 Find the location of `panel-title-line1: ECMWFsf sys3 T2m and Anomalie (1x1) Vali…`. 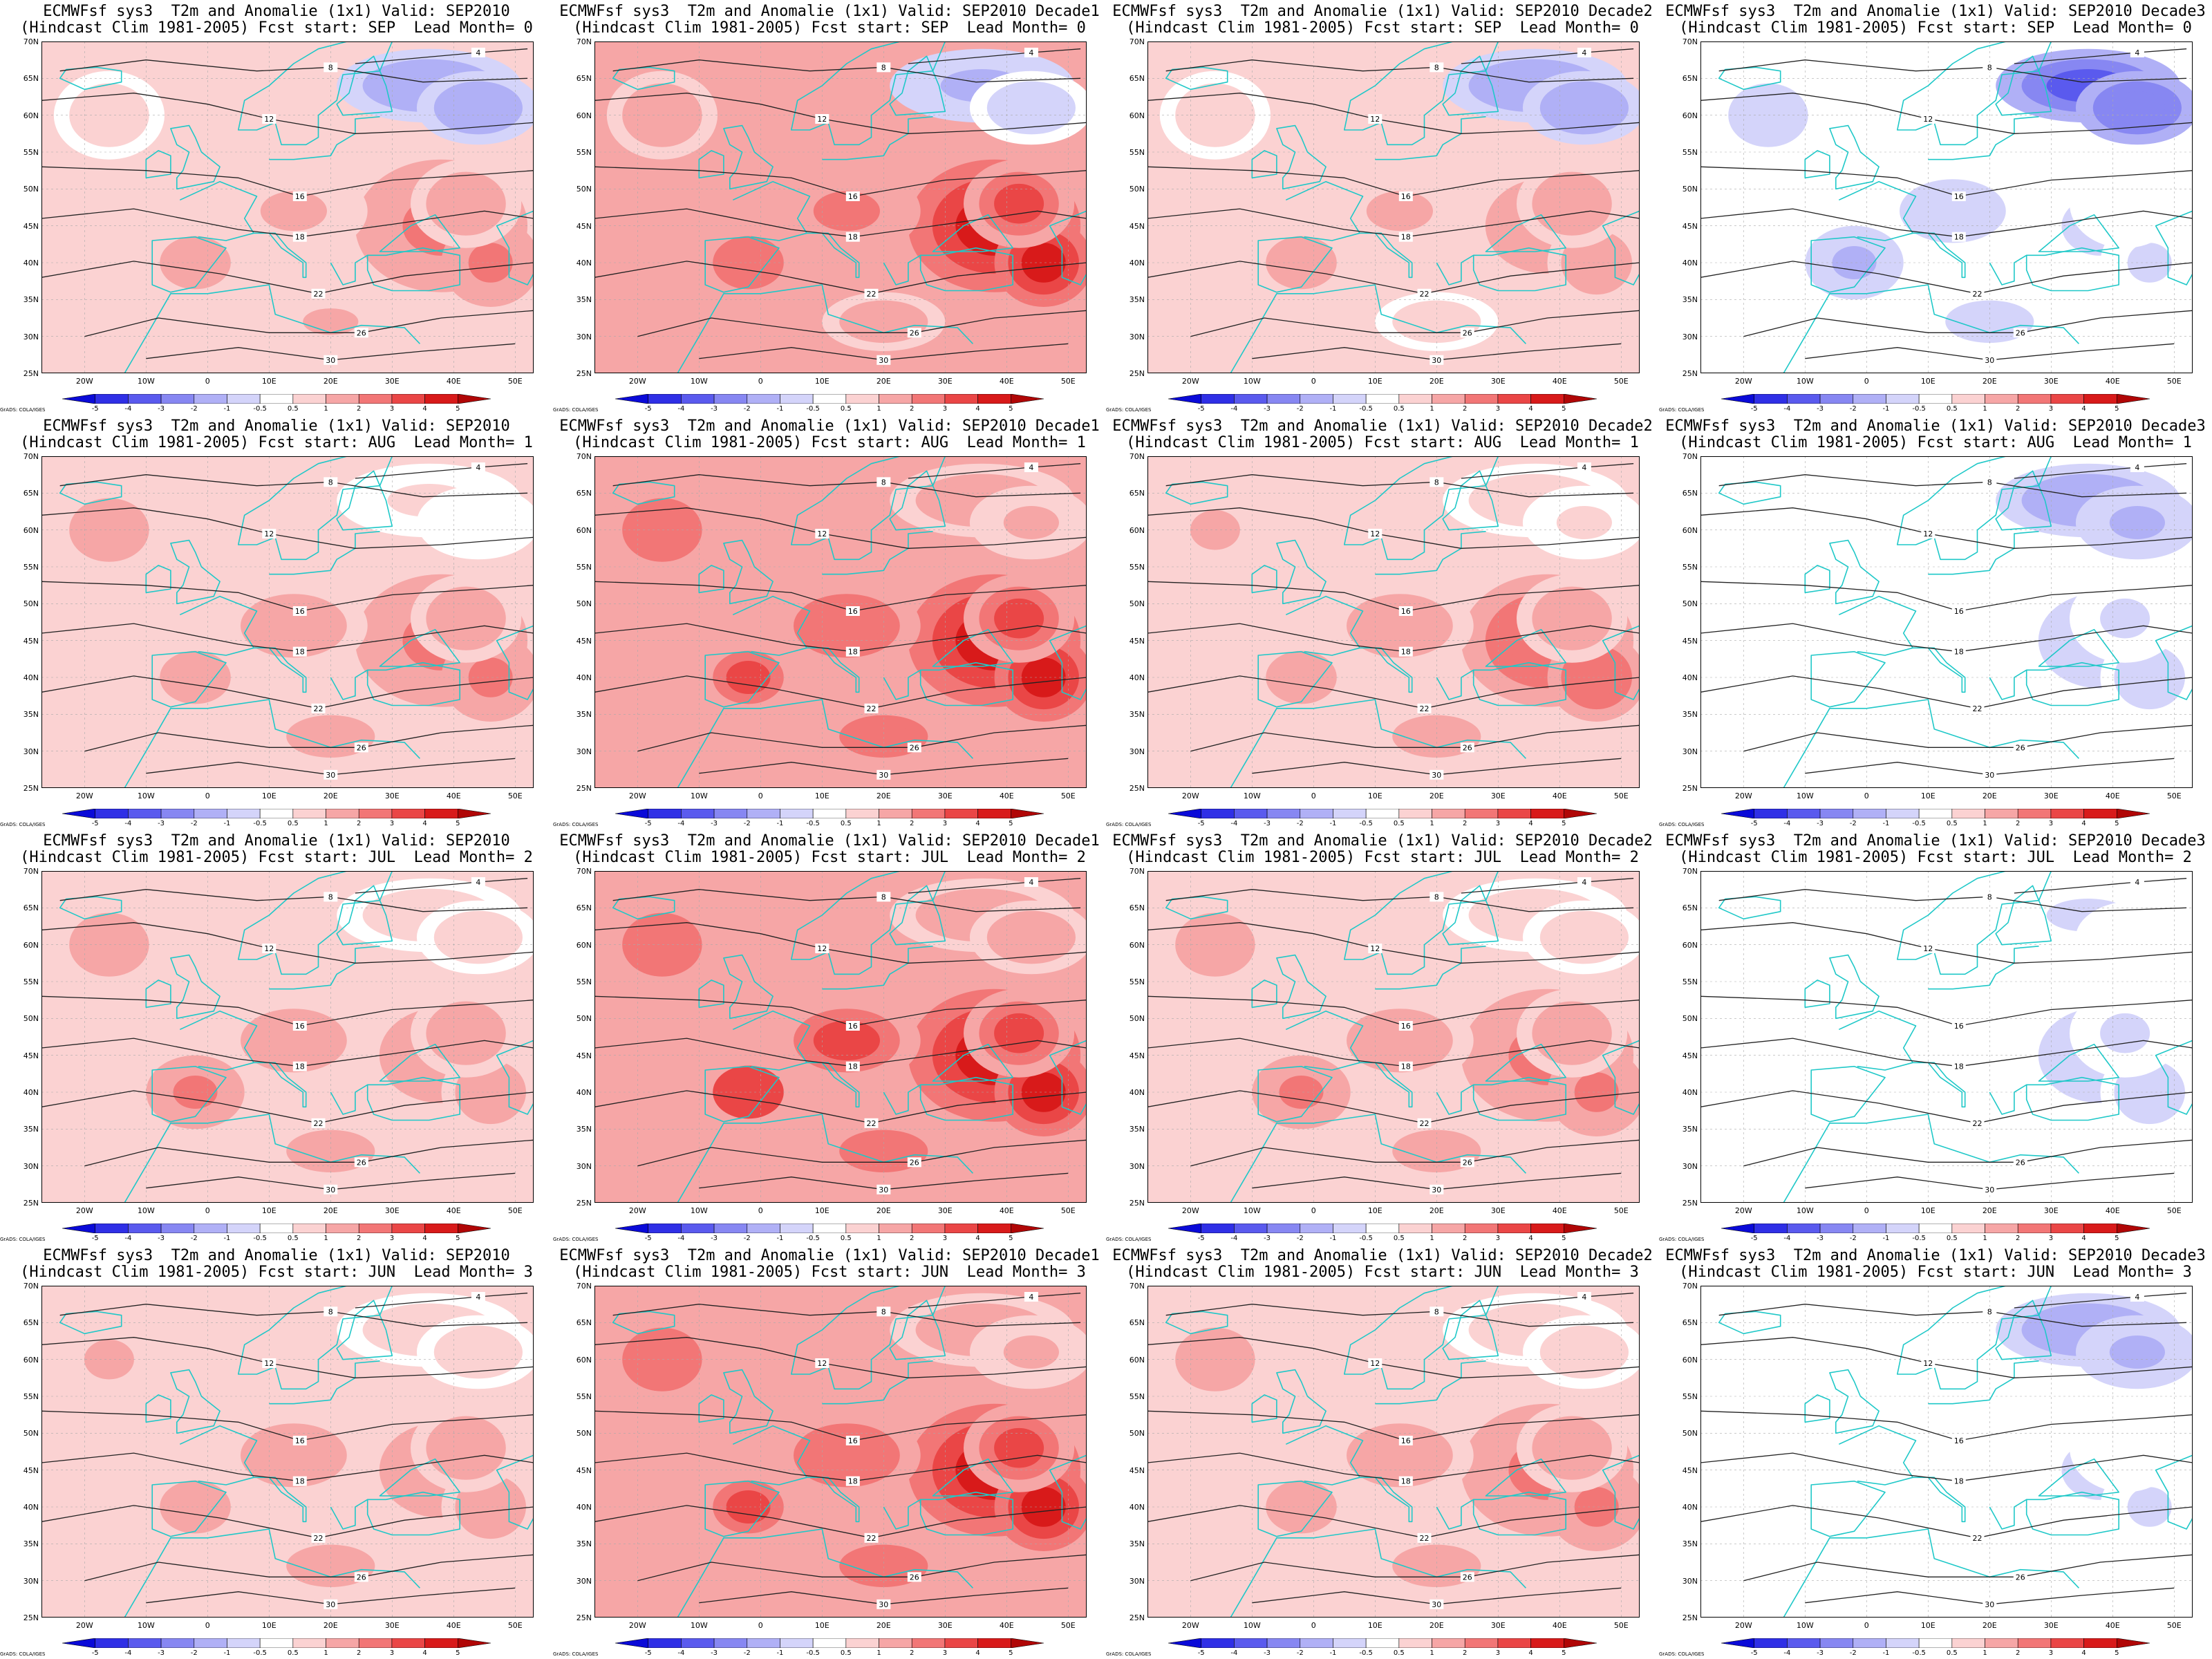

panel-title-line1: ECMWFsf sys3 T2m and Anomalie (1x1) Vali… is located at coordinates (1382, 1255).